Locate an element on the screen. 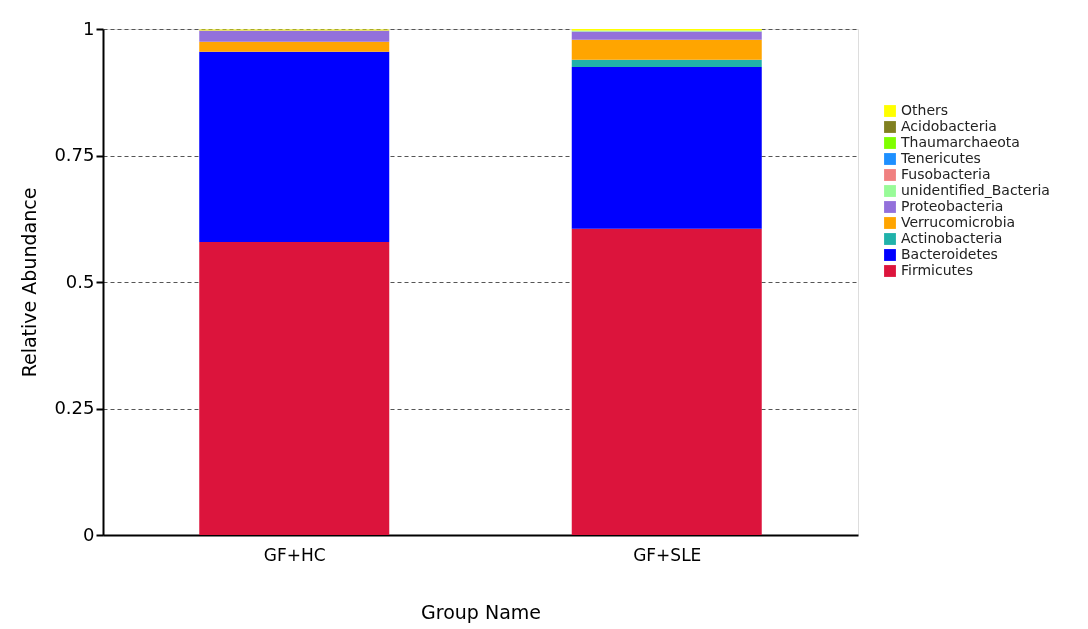  x-tick-label: GF+HC is located at coordinates (294, 554).